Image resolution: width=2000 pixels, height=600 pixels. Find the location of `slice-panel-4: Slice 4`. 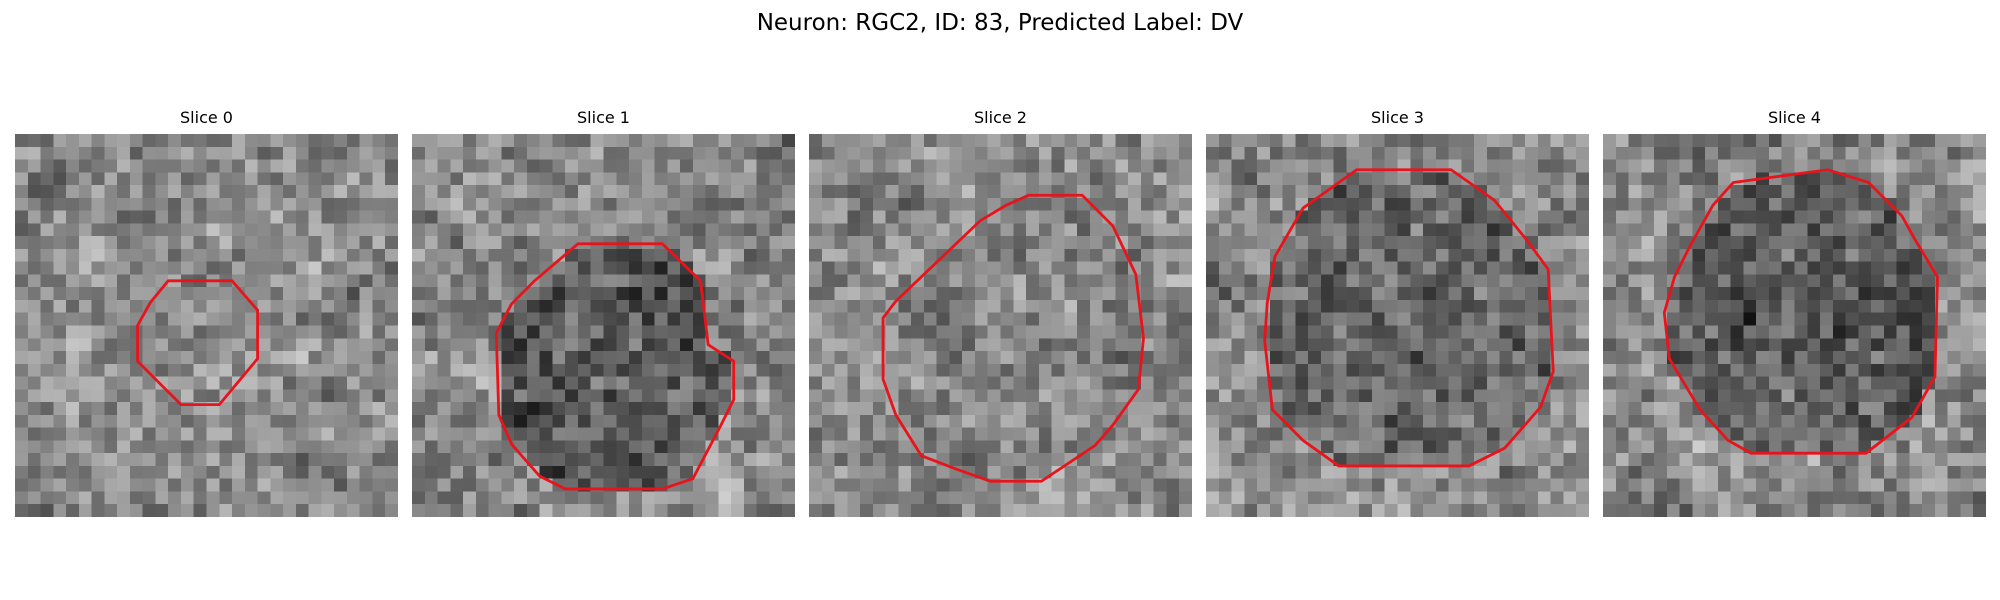

slice-panel-4: Slice 4 is located at coordinates (1794, 312).